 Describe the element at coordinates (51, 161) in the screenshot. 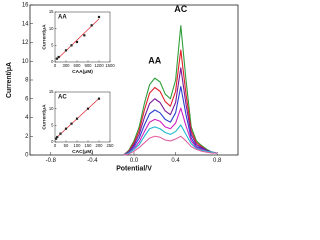

I see `x-tick-label: -0.8` at that location.